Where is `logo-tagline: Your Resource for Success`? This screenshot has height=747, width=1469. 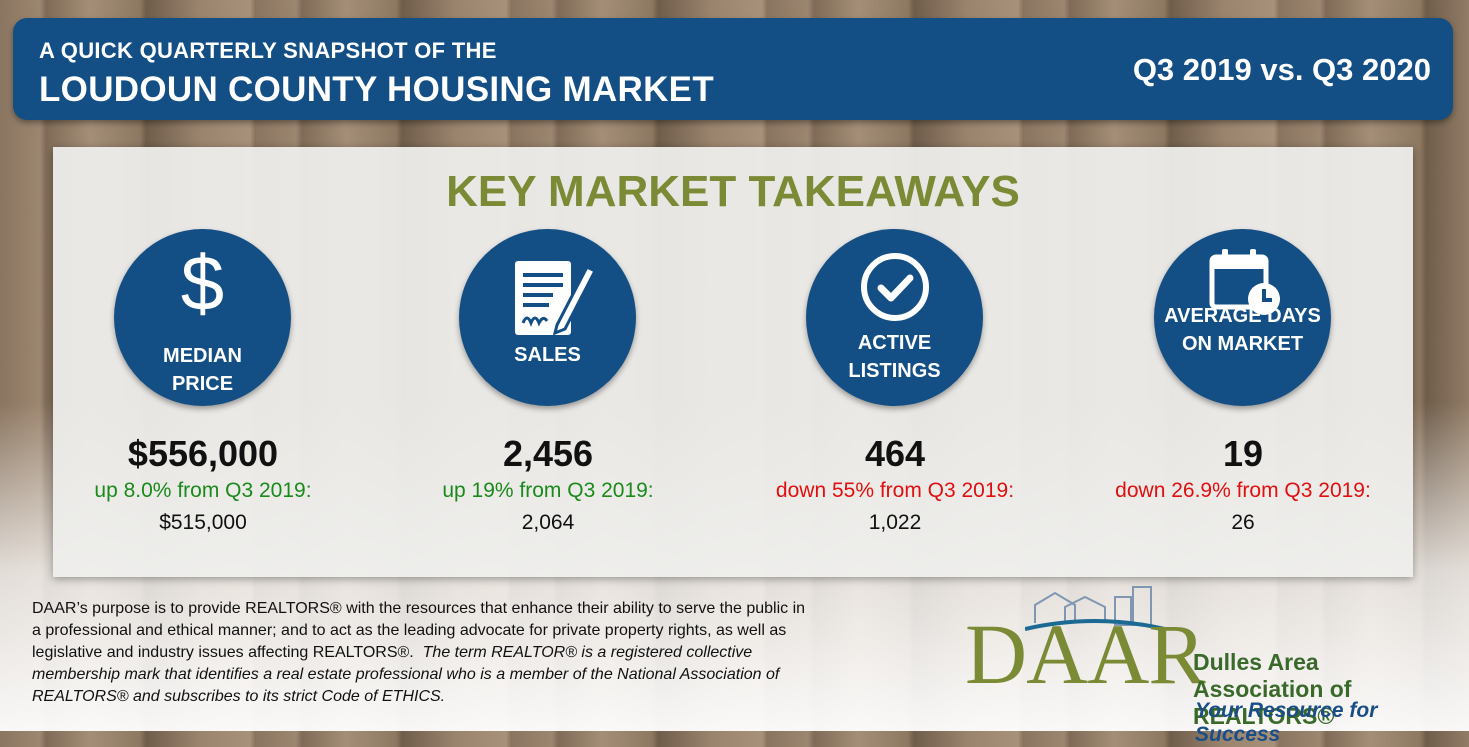
logo-tagline: Your Resource for Success is located at coordinates (1286, 722).